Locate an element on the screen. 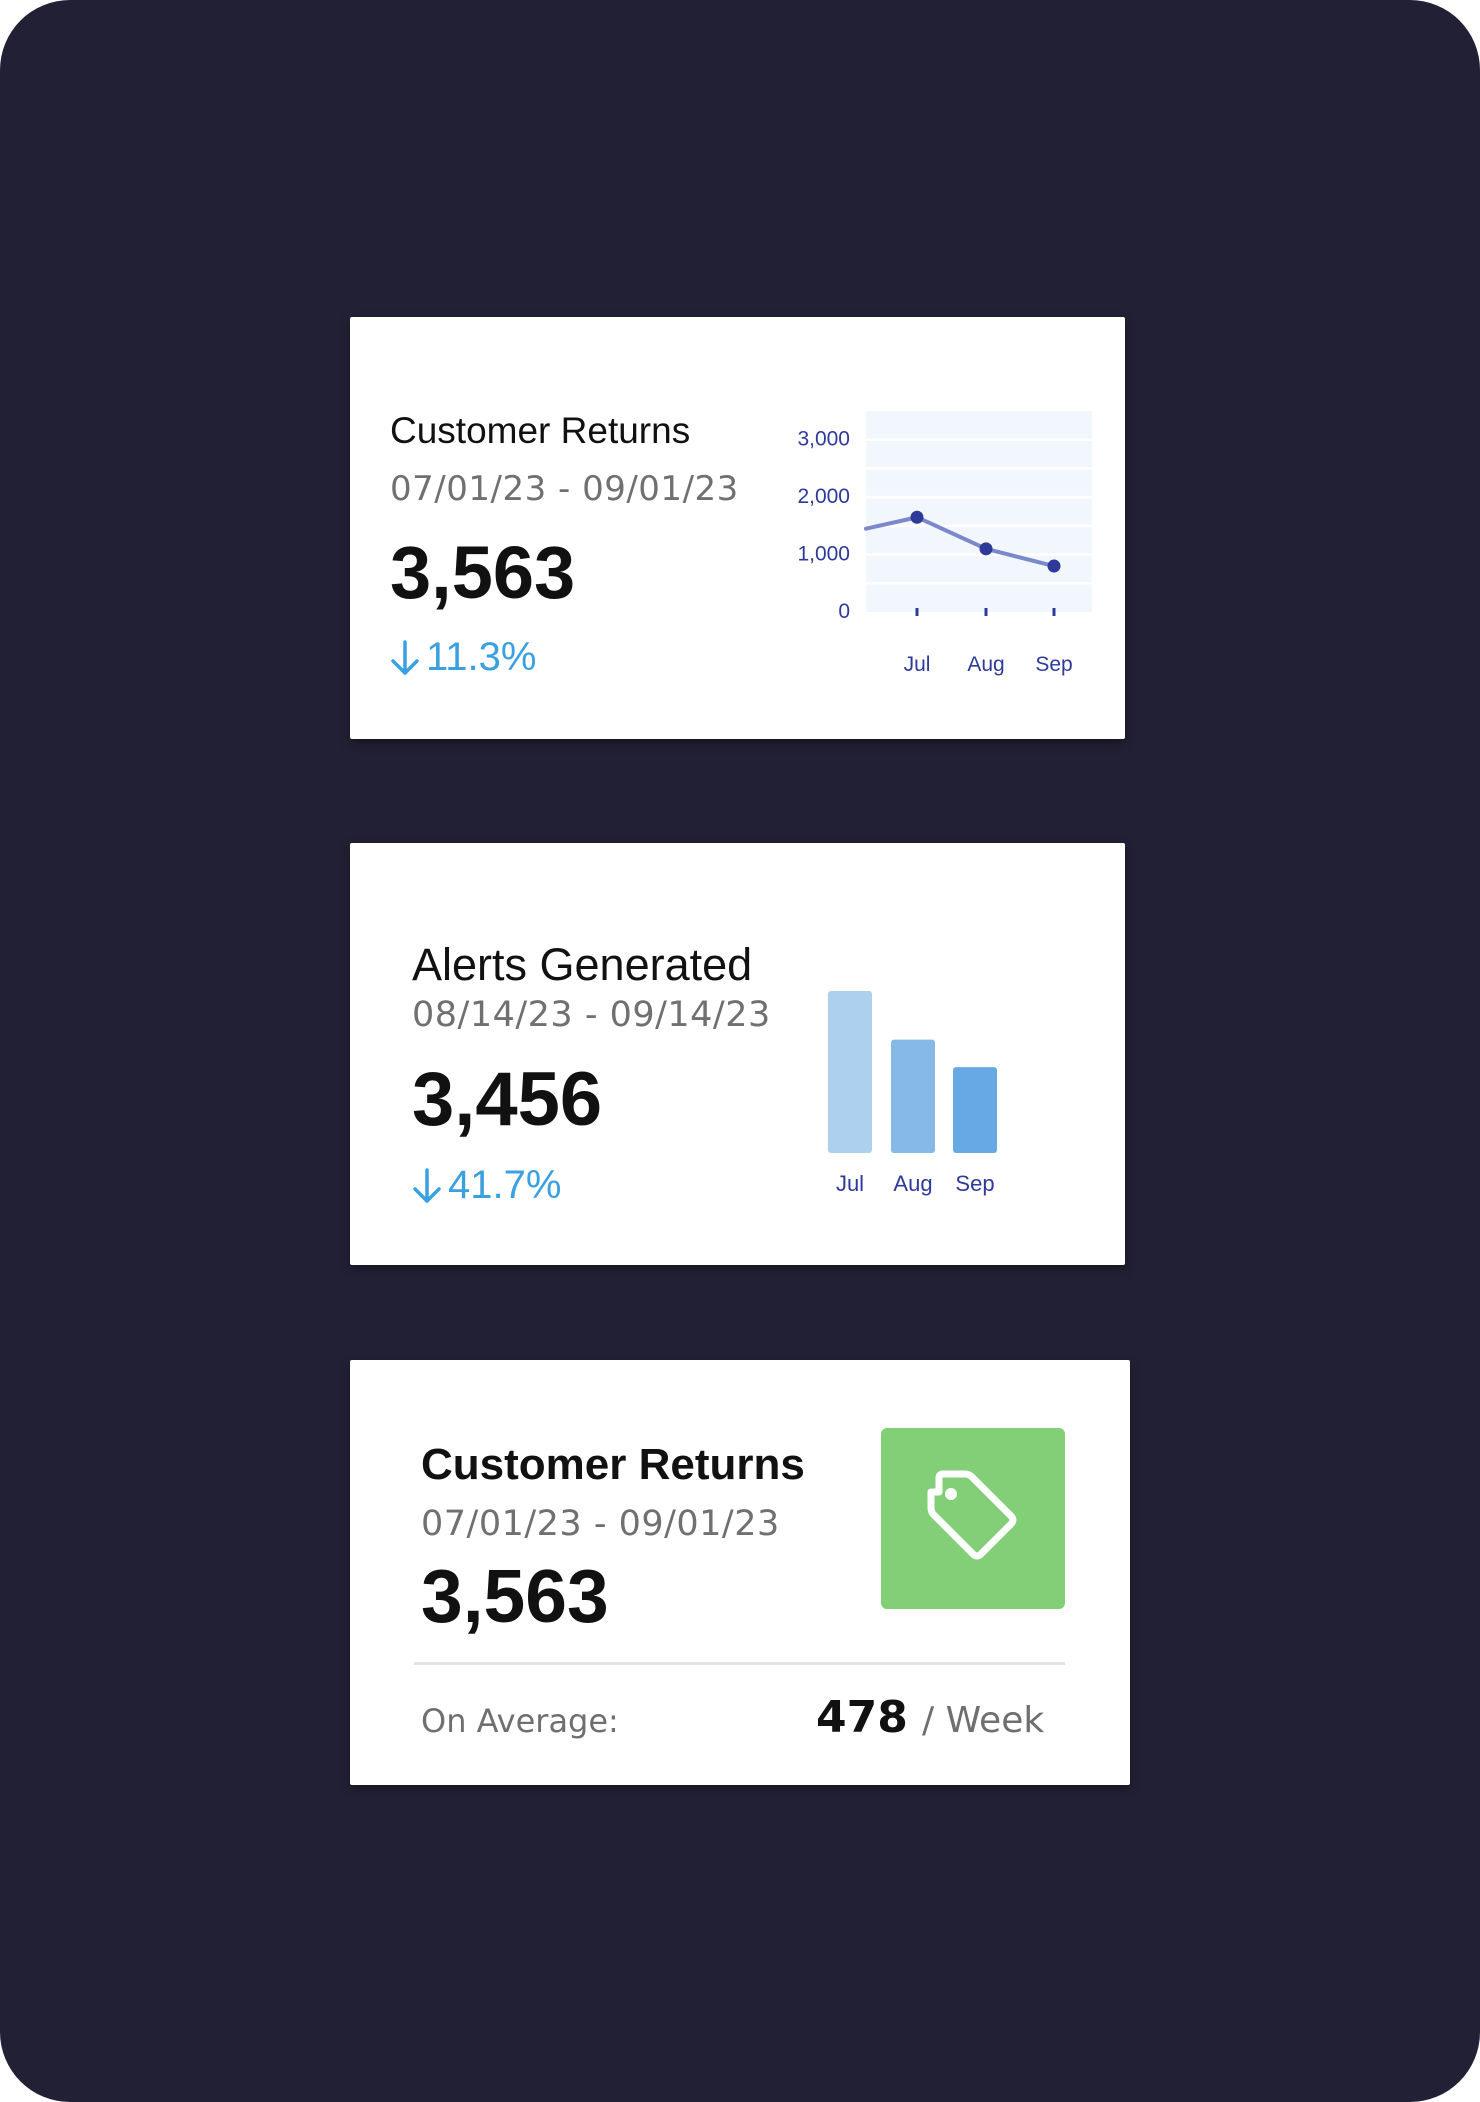 Image resolution: width=1480 pixels, height=2102 pixels. divider is located at coordinates (739, 1663).